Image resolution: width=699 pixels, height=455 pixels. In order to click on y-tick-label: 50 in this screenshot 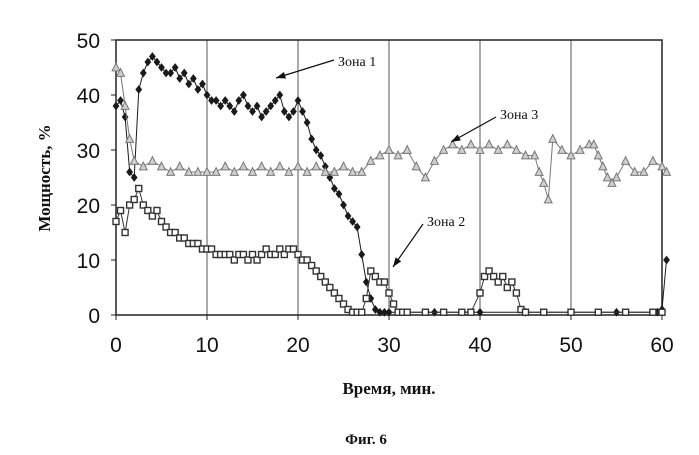, I will do `click(88, 41)`.